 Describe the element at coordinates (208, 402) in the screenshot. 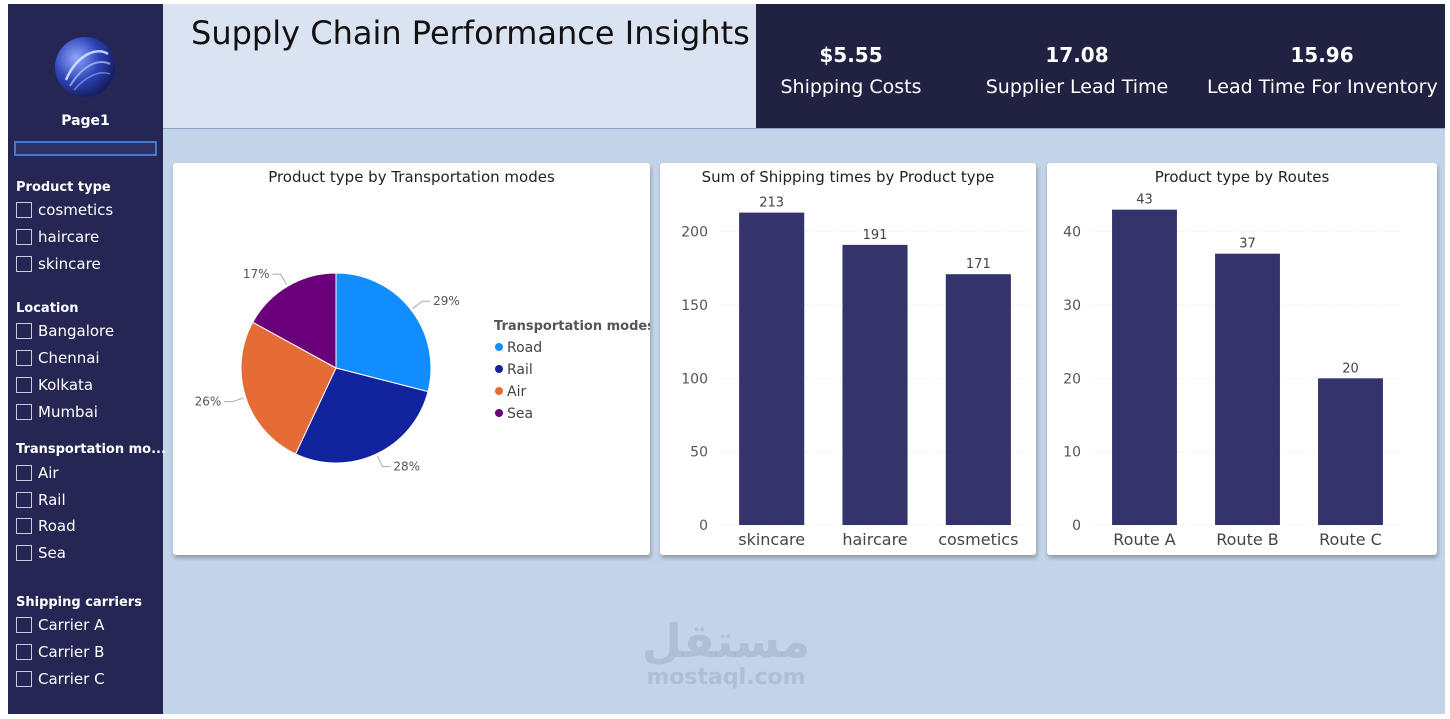

I see `pie-data-label: 26%` at that location.